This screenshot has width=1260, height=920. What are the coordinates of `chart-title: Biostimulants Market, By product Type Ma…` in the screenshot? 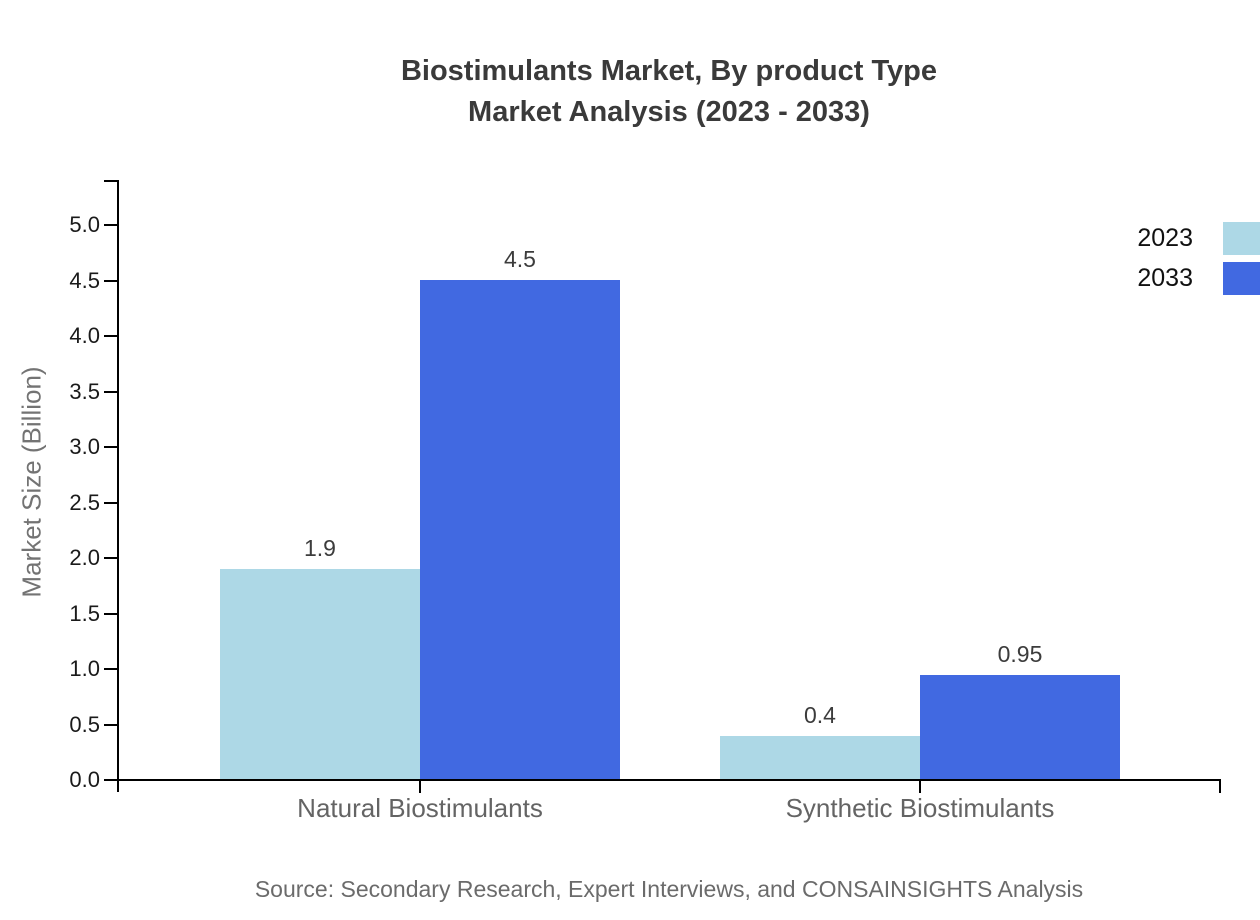 It's located at (669, 92).